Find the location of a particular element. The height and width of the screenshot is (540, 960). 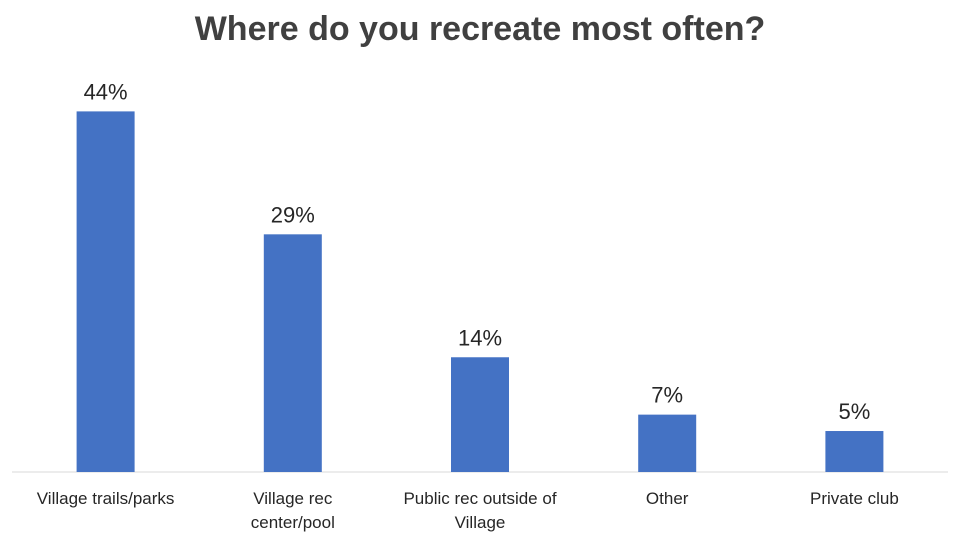

x-tick-label-line: Other is located at coordinates (667, 498).